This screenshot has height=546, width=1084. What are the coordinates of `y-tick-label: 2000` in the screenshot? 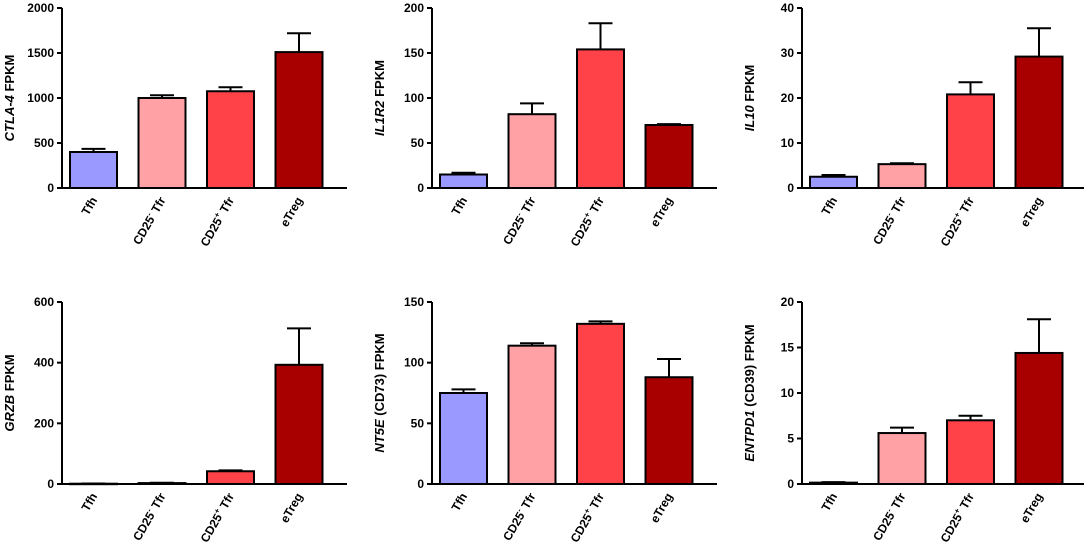 It's located at (40, 8).